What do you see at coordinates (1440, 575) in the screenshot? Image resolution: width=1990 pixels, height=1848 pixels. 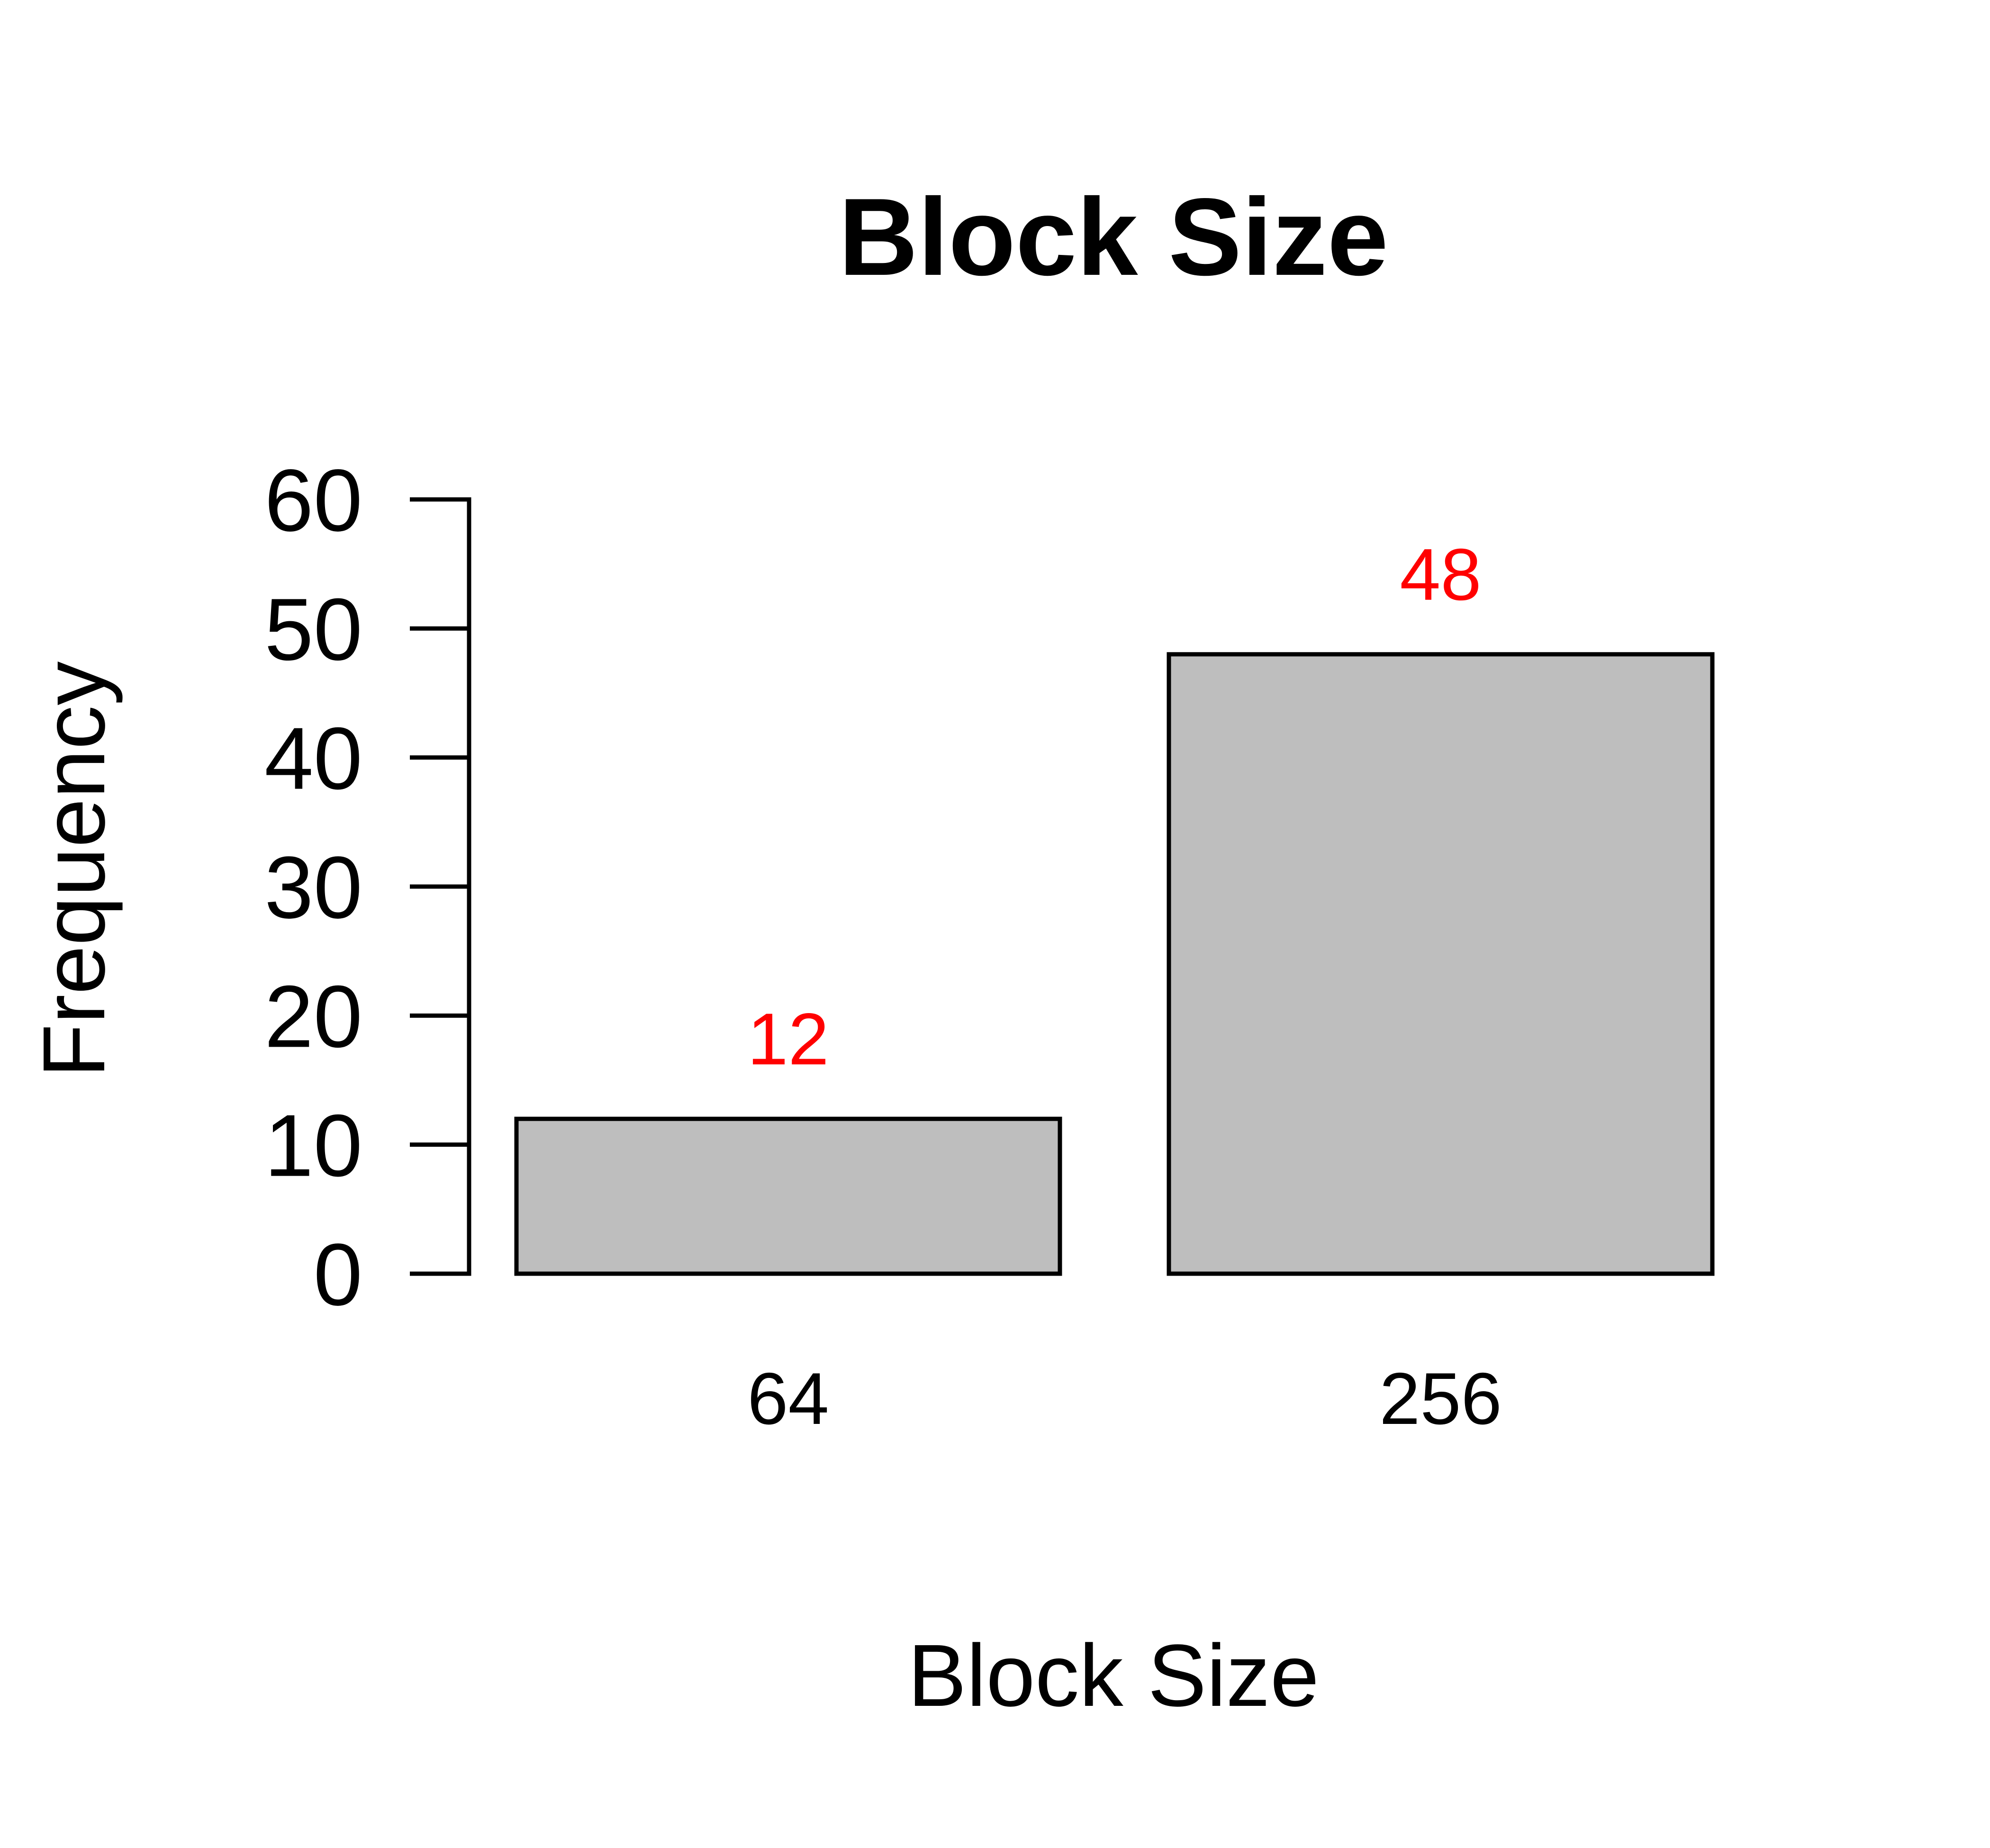 I see `data-label: 48` at bounding box center [1440, 575].